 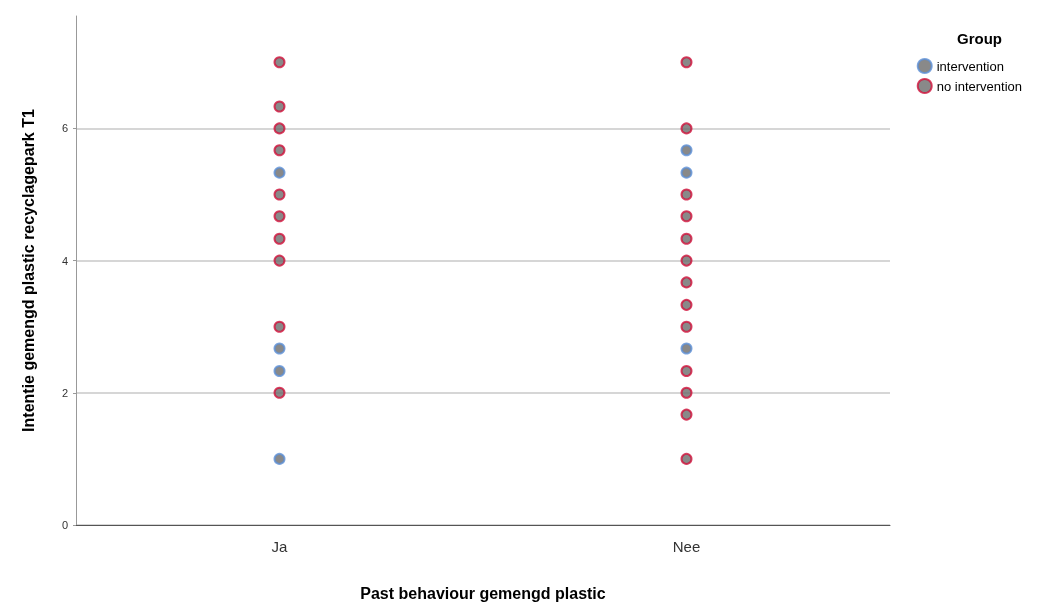 What do you see at coordinates (64, 128) in the screenshot?
I see `y-tick-label: 6` at bounding box center [64, 128].